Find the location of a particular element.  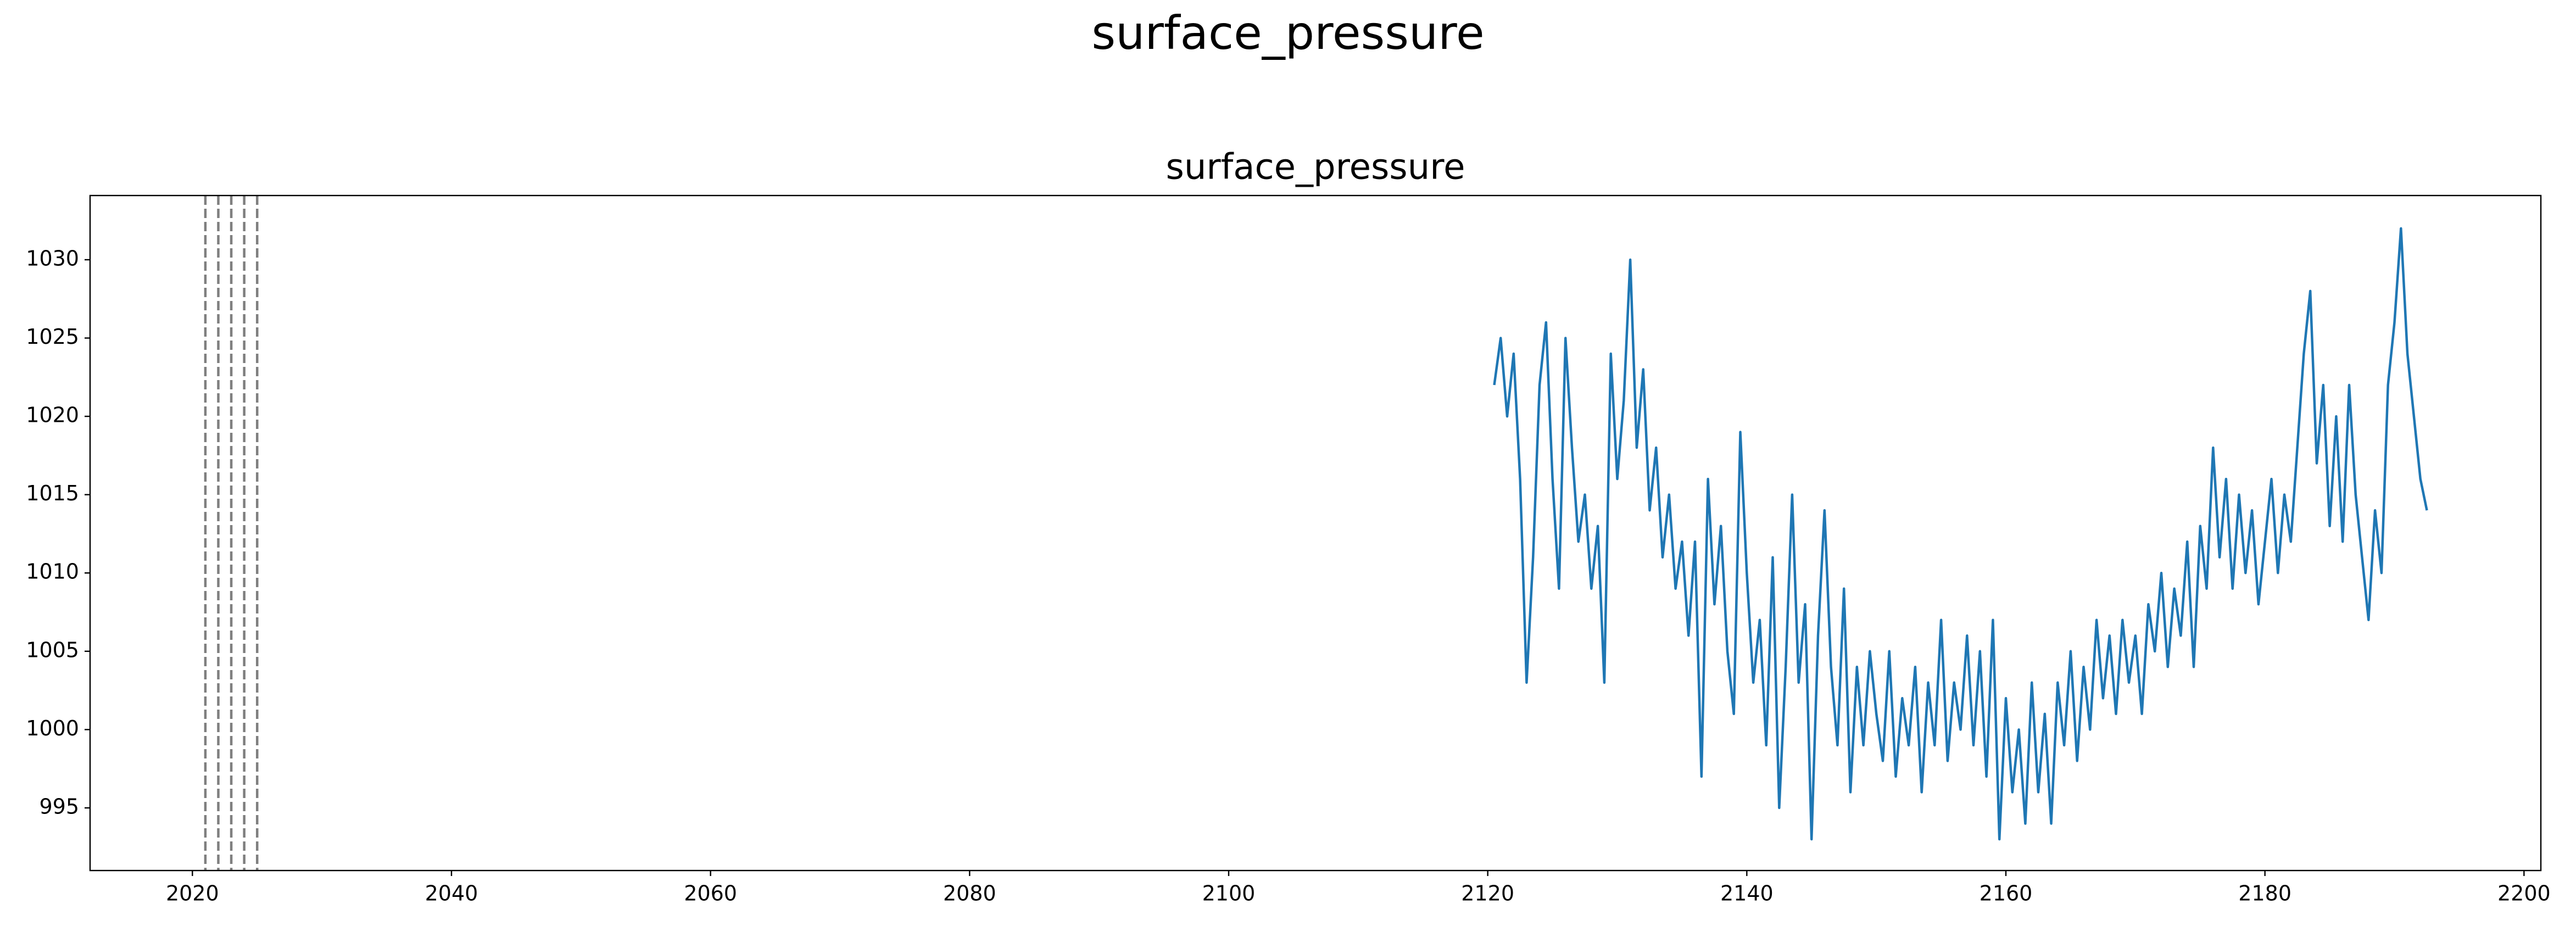

chart-title: surface_pressure is located at coordinates (1315, 167).